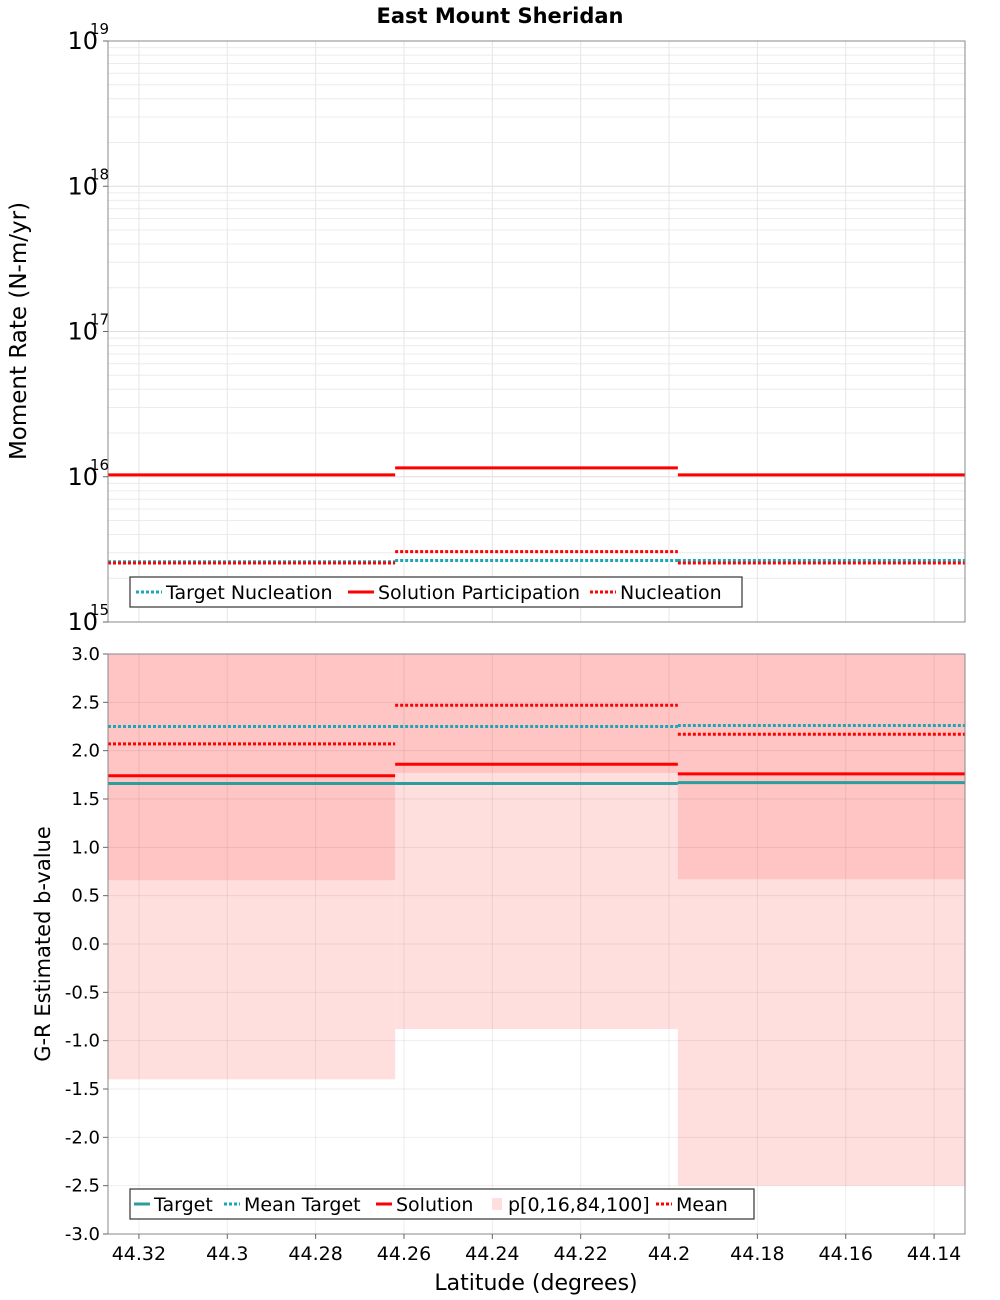 The image size is (1000, 1300). What do you see at coordinates (82, 1234) in the screenshot?
I see `y-tick-label: -3.0` at bounding box center [82, 1234].